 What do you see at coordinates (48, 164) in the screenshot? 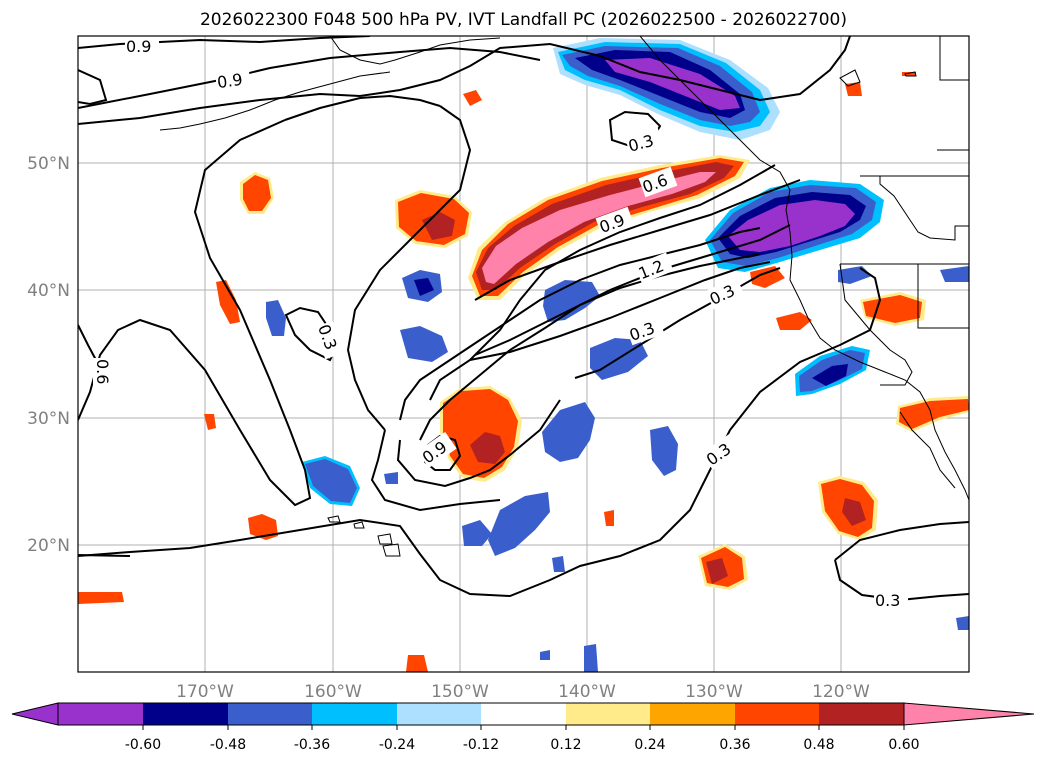
I see `lat-tick-label: 50°N` at bounding box center [48, 164].